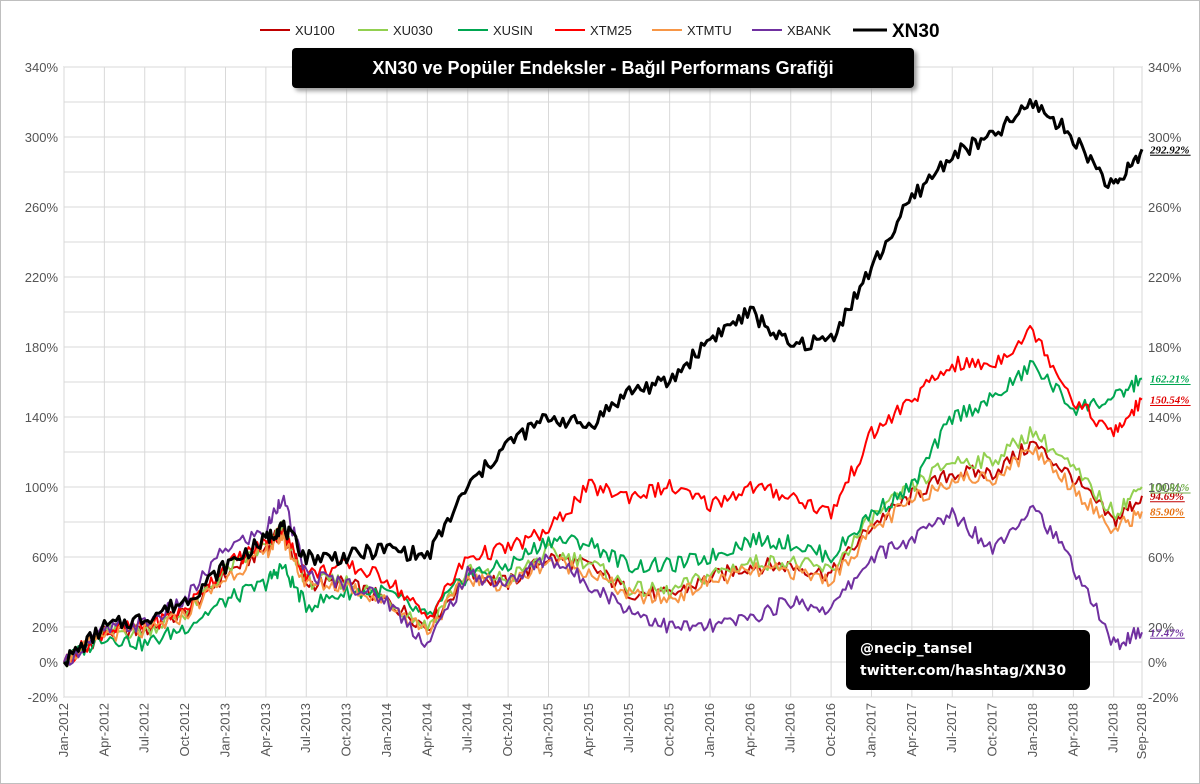 The image size is (1200, 784). I want to click on y-tick-label-left: 20%, so click(45, 627).